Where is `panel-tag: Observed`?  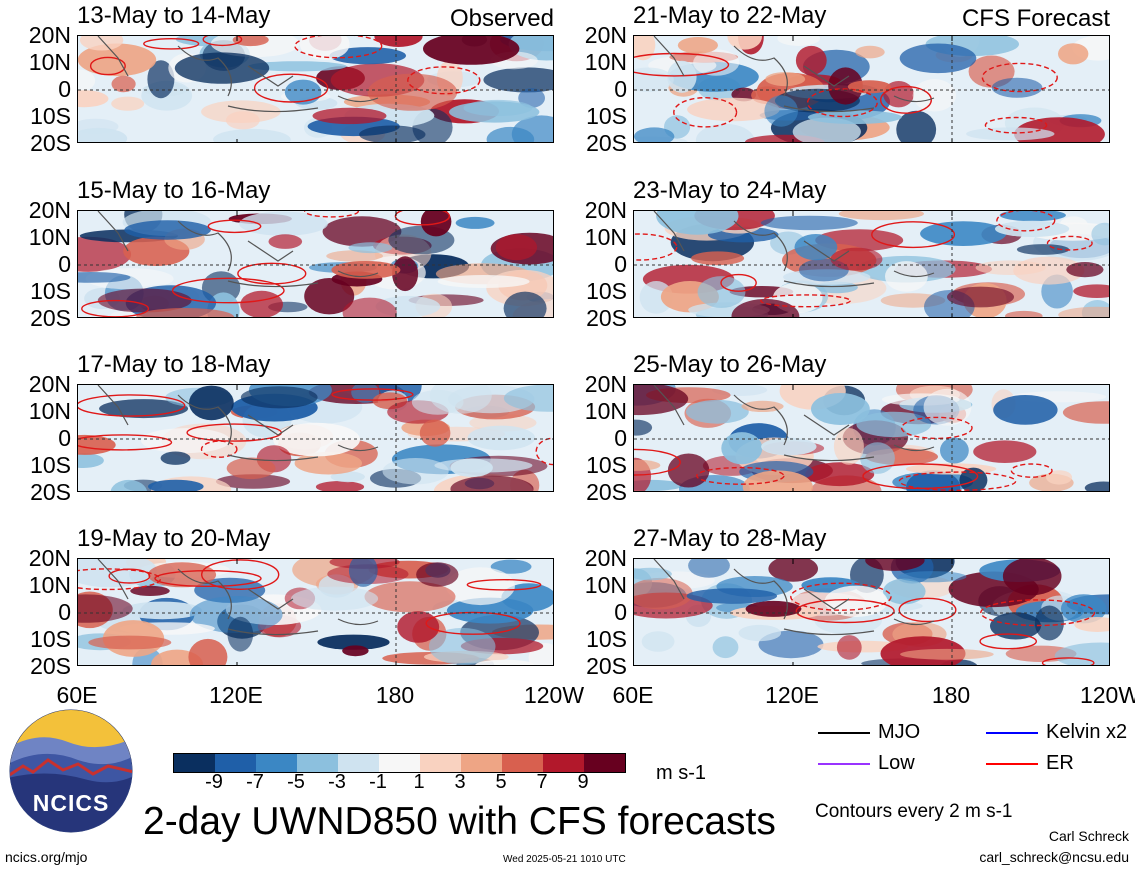 panel-tag: Observed is located at coordinates (501, 18).